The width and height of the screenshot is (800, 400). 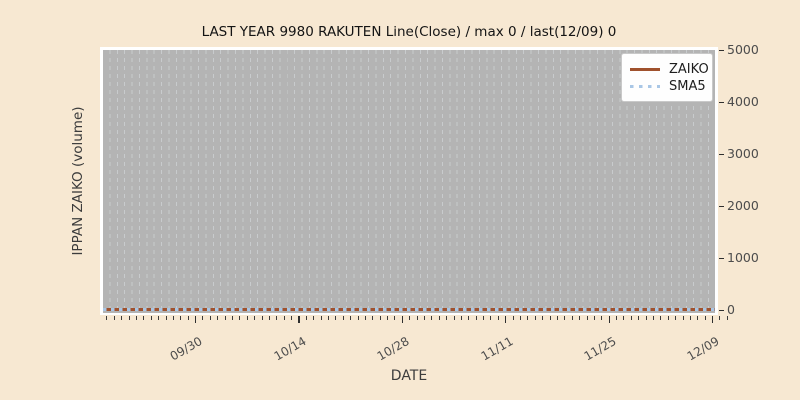 I want to click on sma5-series-line, so click(x=409, y=309).